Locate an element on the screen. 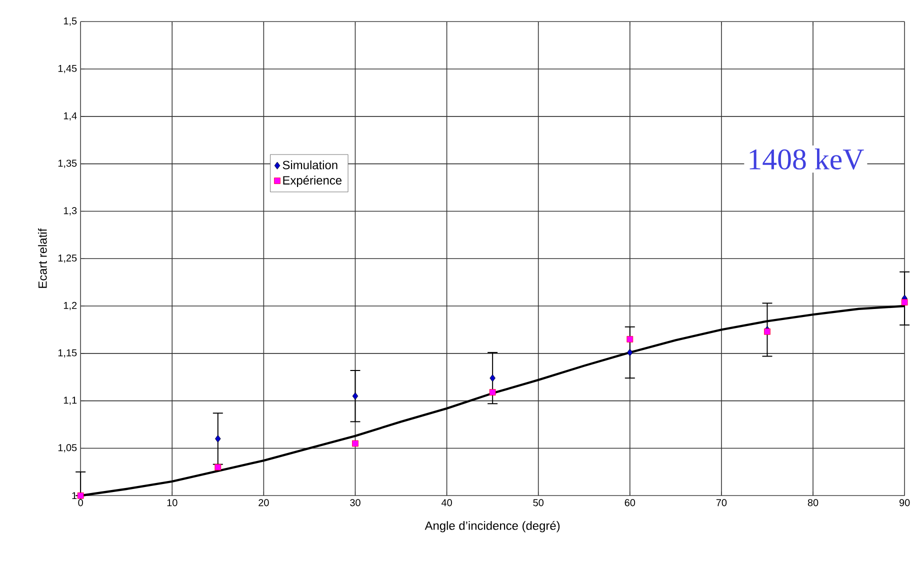 The height and width of the screenshot is (562, 921). x-axis-title: Angle d’incidence (degré) is located at coordinates (492, 526).